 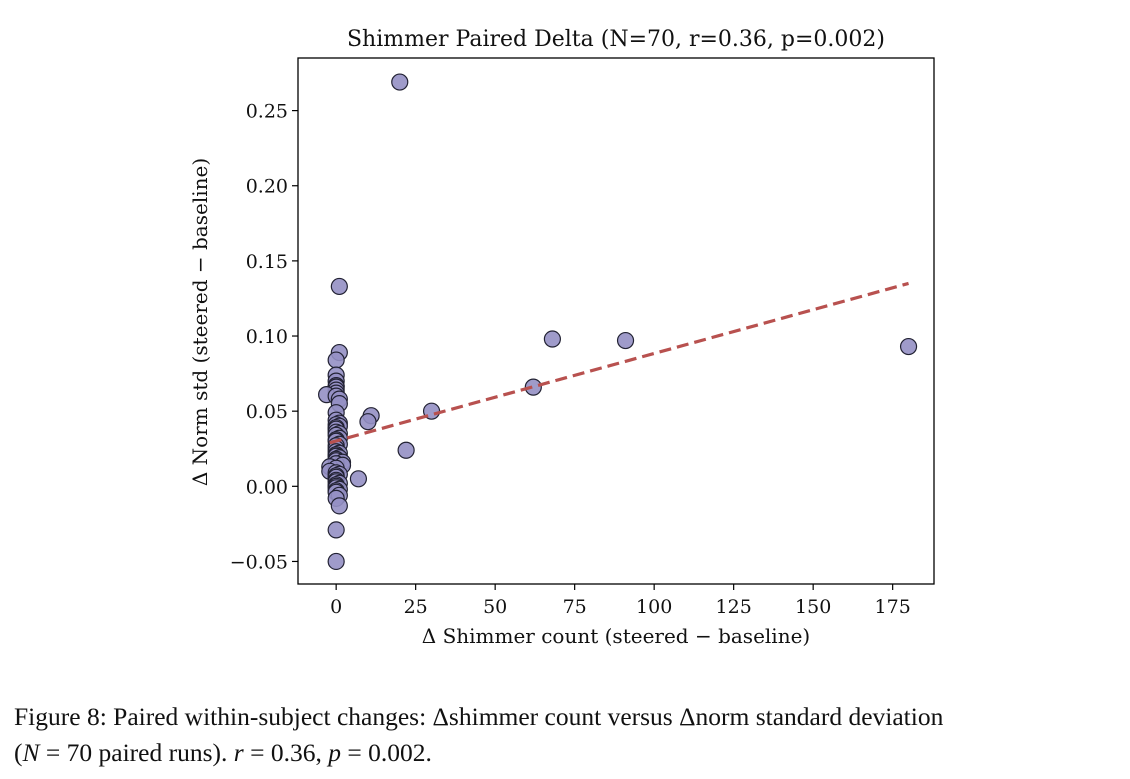 I want to click on y-tick-label: 0.20, so click(x=267, y=187).